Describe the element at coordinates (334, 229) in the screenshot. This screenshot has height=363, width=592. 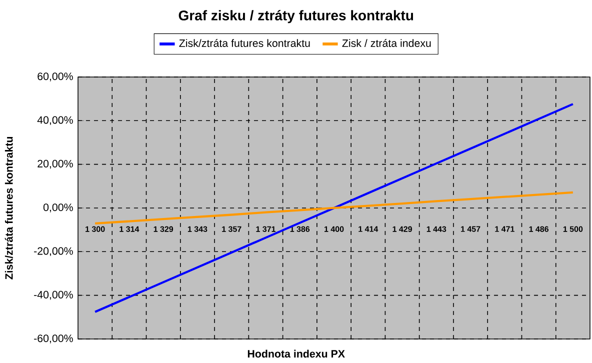
I see `x-tick-label: 1 400` at that location.